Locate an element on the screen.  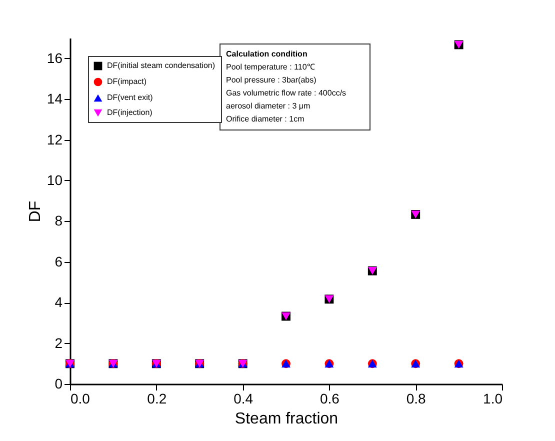
x-tick-label: 0.8 is located at coordinates (416, 398).